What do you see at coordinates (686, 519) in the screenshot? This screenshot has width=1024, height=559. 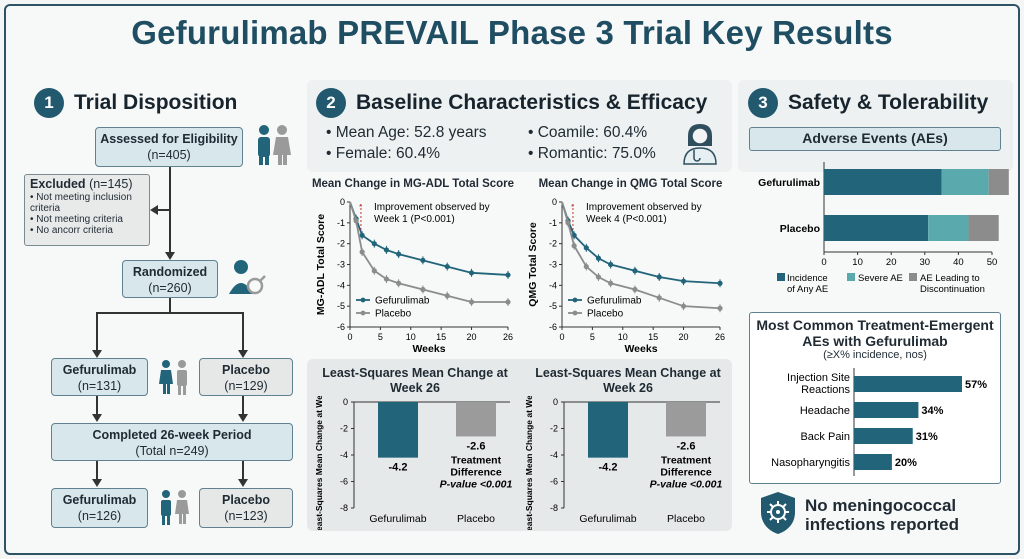 I see `x-category-label: Placebo` at bounding box center [686, 519].